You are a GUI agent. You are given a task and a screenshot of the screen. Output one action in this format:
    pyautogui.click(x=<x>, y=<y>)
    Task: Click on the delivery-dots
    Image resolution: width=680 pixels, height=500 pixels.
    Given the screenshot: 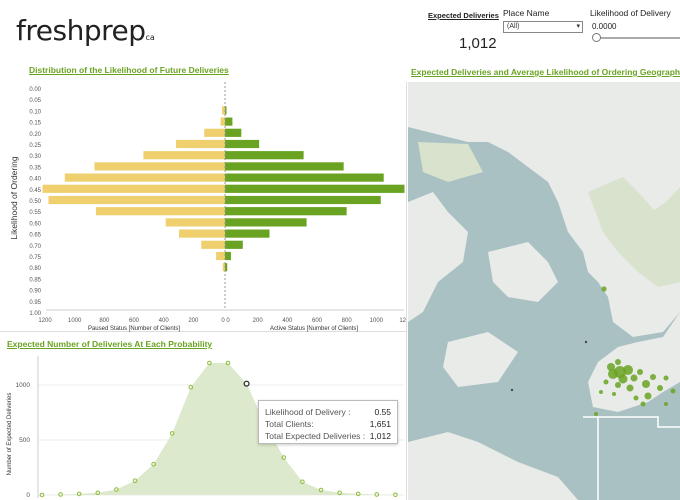 What is the action you would take?
    pyautogui.click(x=593, y=351)
    